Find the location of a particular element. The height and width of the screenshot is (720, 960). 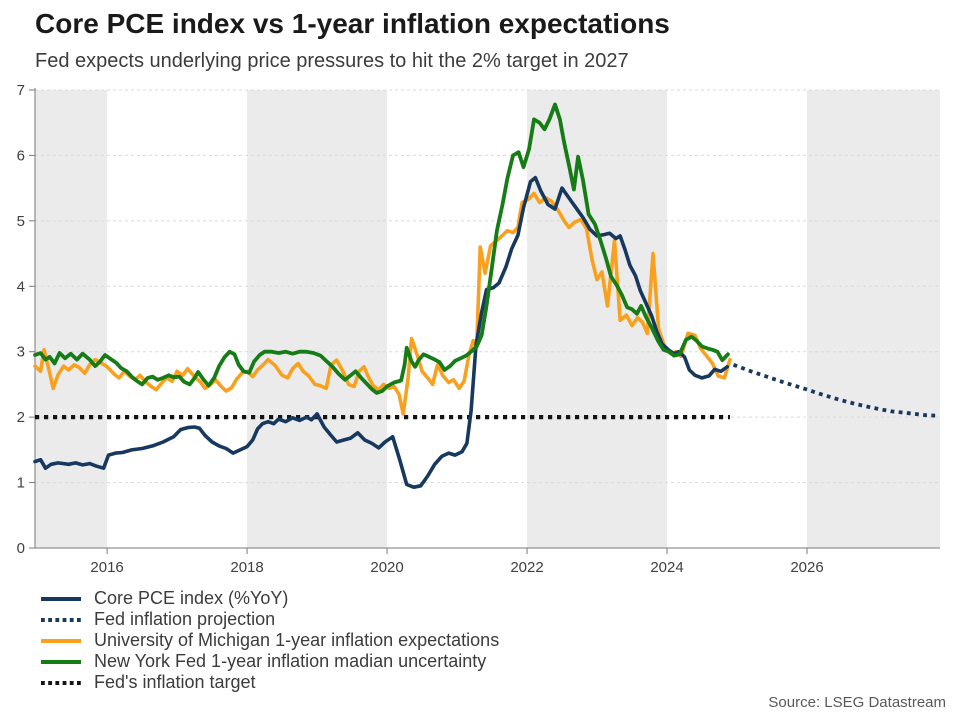

y-tick-label: 2 is located at coordinates (21, 417).